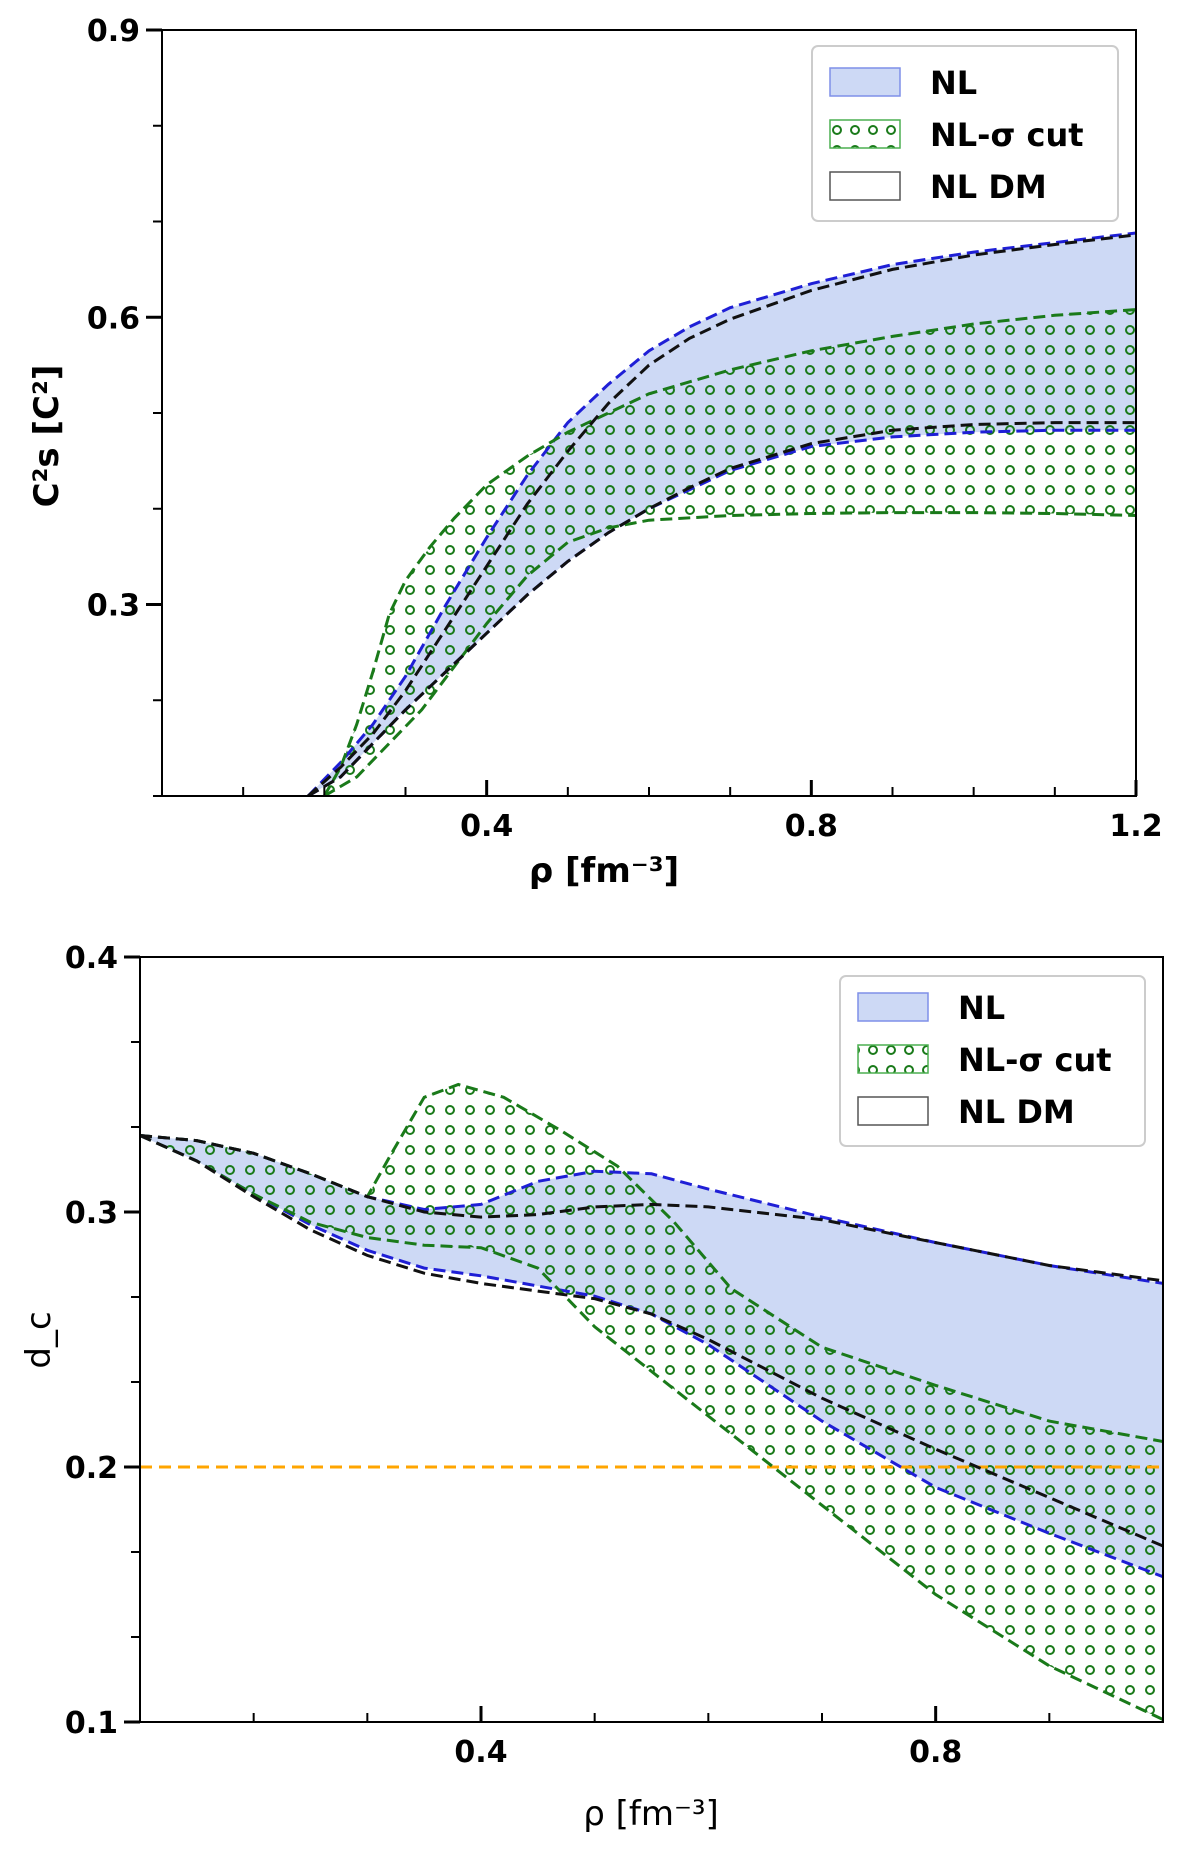  I want to click on line-dm-upper, so click(651, 1208).